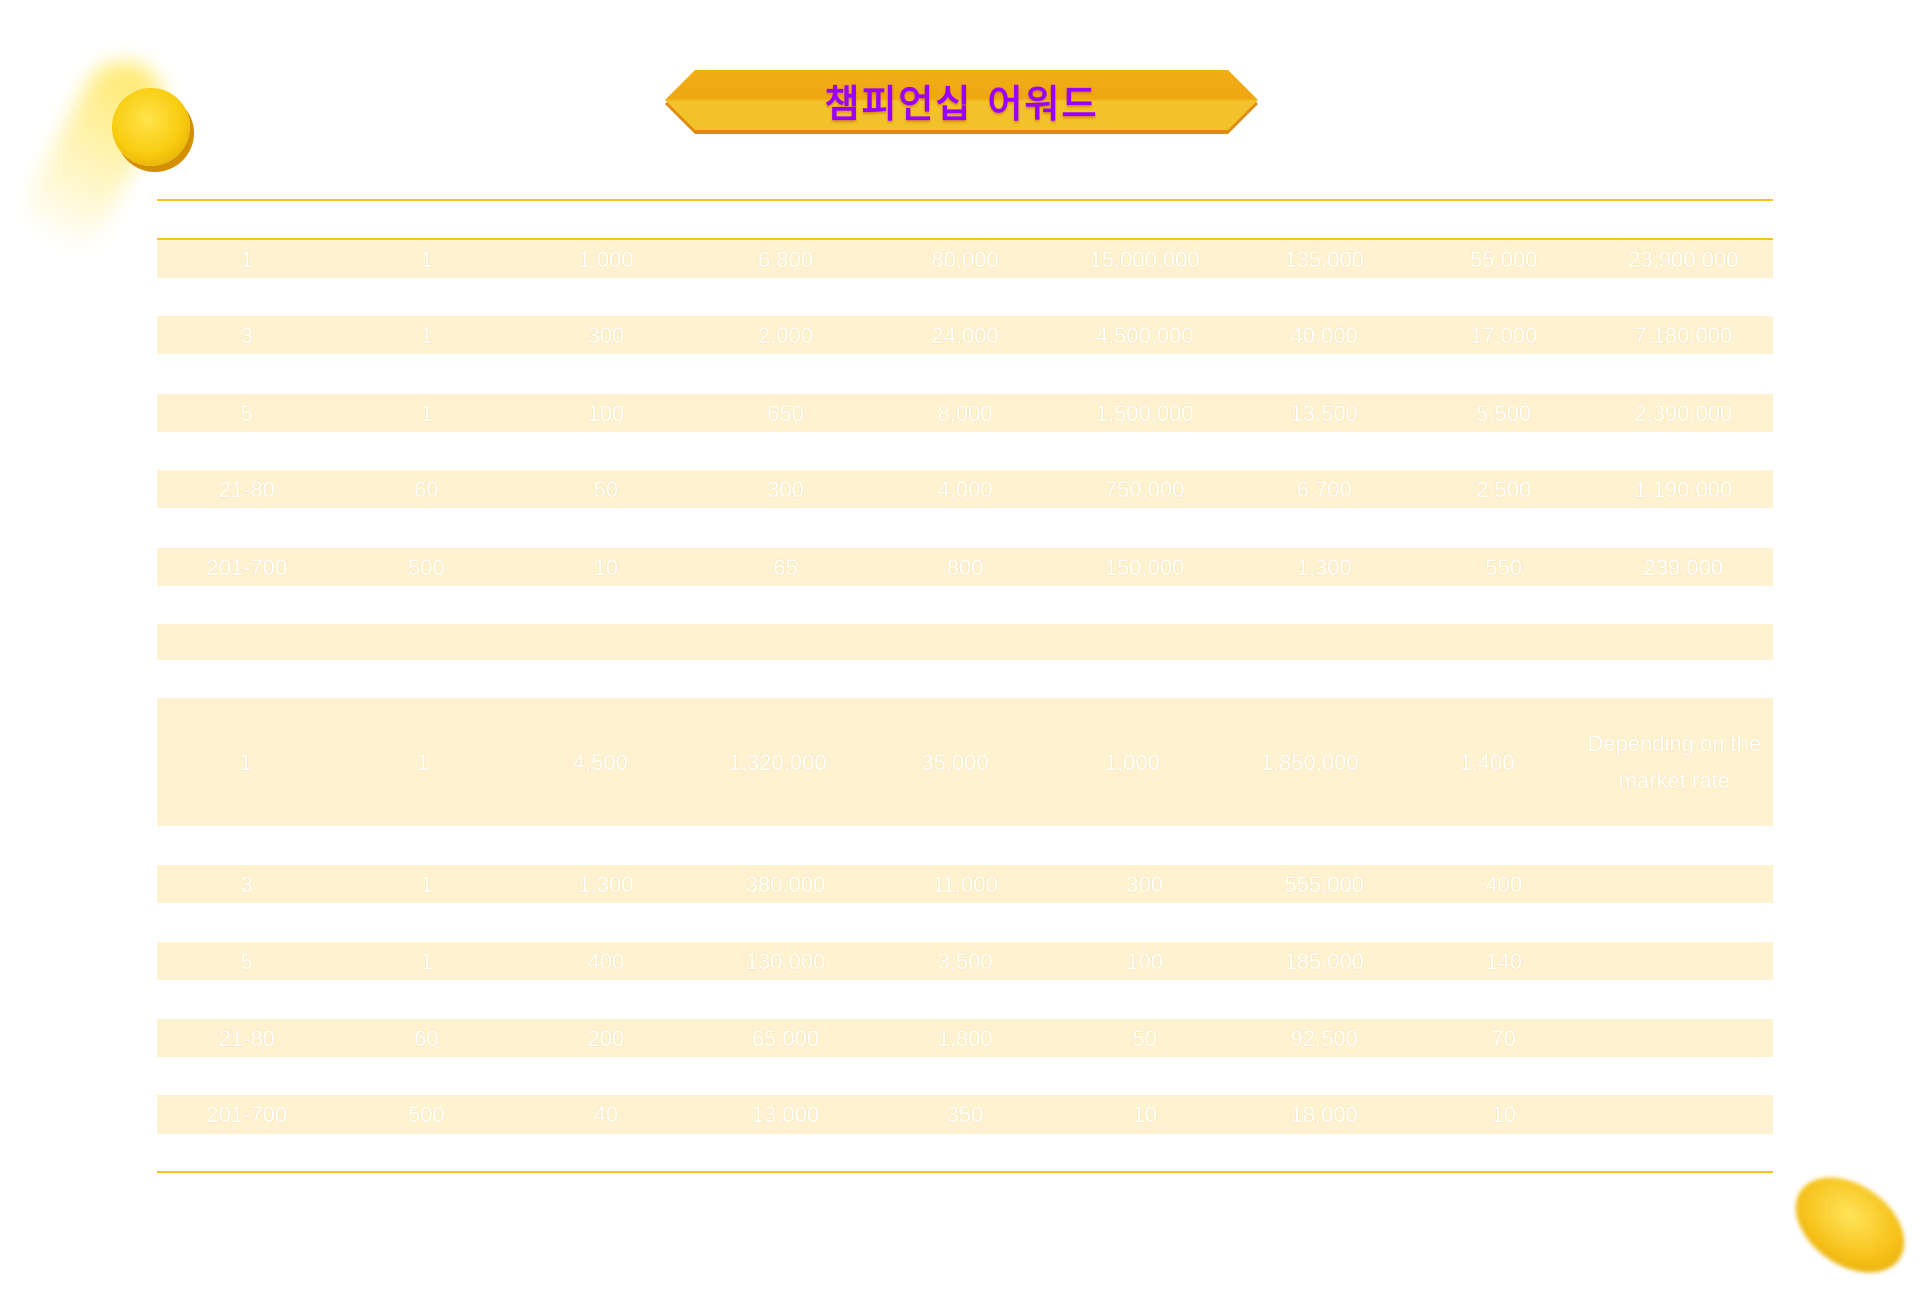  What do you see at coordinates (1144, 413) in the screenshot?
I see `table-cell: 1,500,000` at bounding box center [1144, 413].